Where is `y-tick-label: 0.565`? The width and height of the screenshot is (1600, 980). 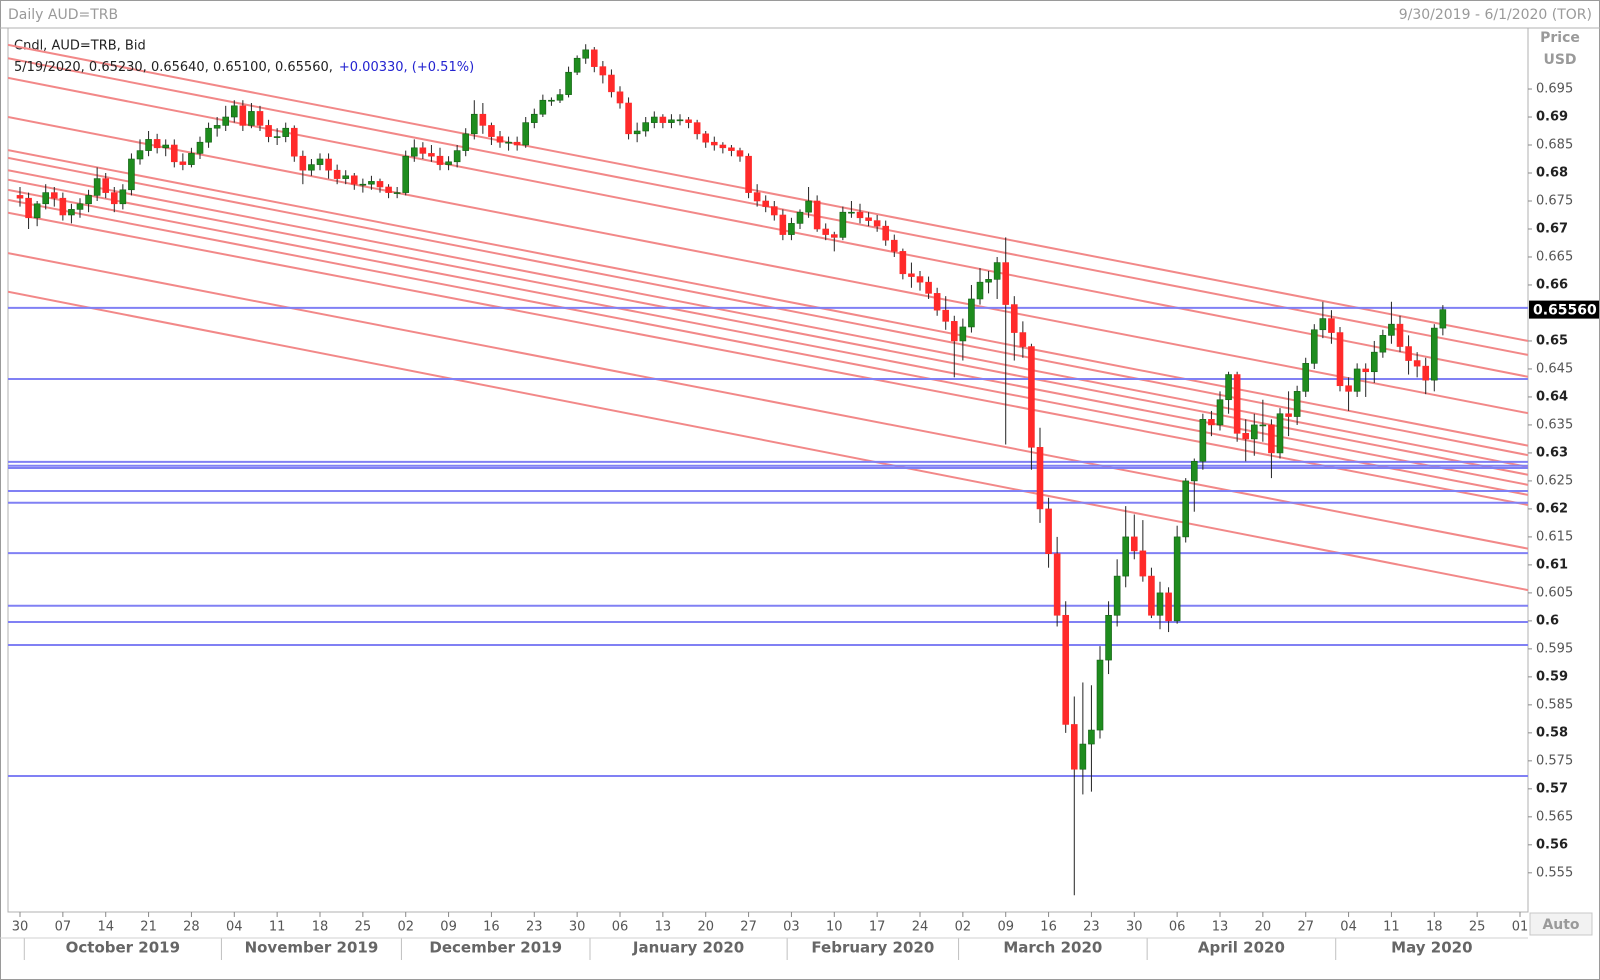
y-tick-label: 0.565 is located at coordinates (1554, 816).